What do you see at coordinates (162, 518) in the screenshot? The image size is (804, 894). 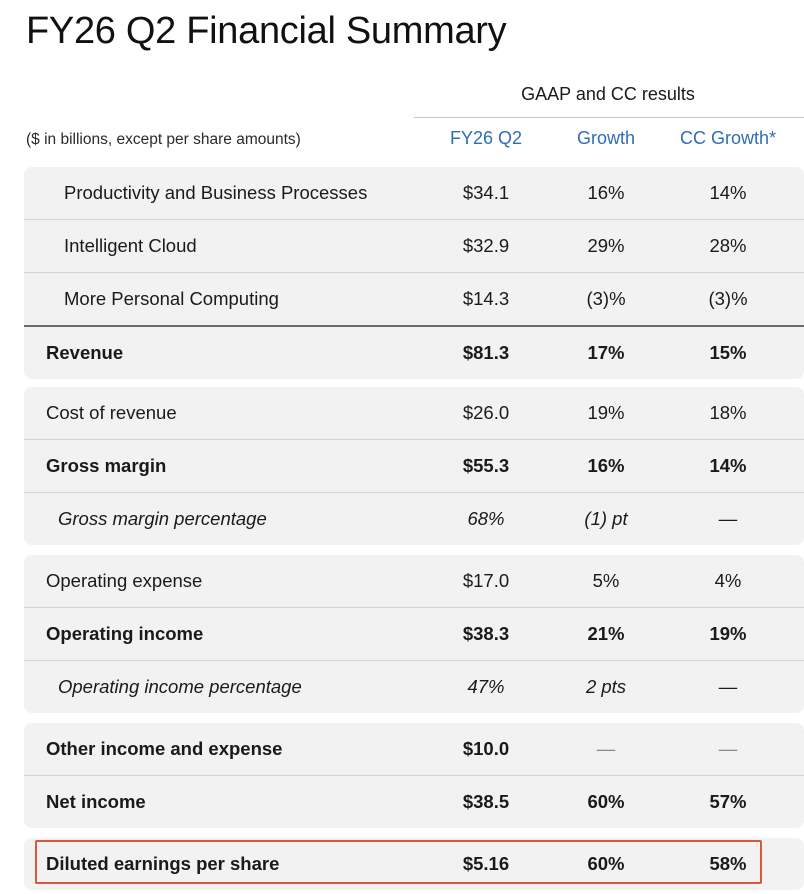 I see `row-label: Gross margin percentage` at bounding box center [162, 518].